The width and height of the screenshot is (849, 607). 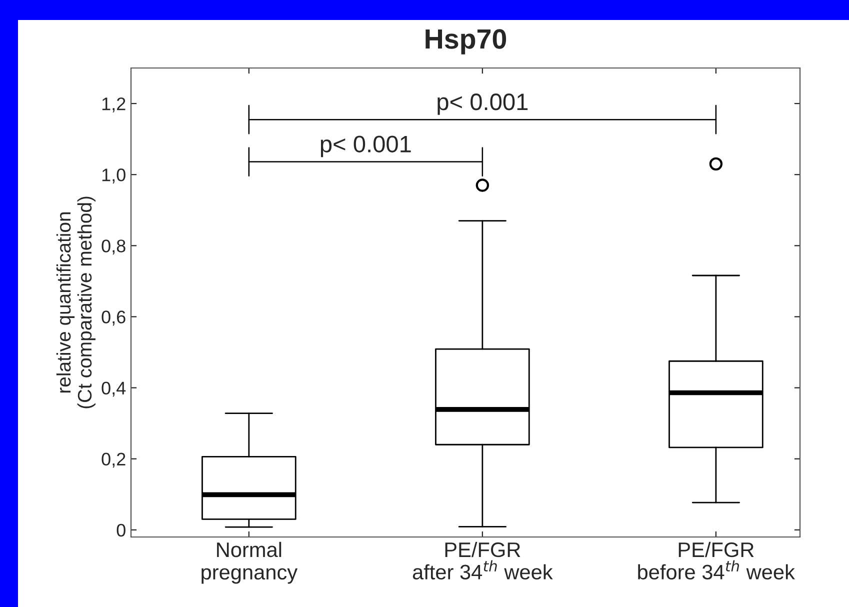 What do you see at coordinates (482, 561) in the screenshot?
I see `x-tick-label: PE/FGR after 34$^{th}$ week` at bounding box center [482, 561].